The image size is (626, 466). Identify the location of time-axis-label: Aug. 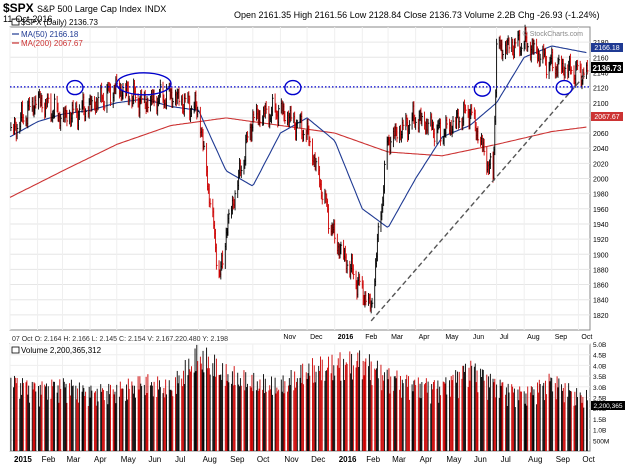
(210, 459).